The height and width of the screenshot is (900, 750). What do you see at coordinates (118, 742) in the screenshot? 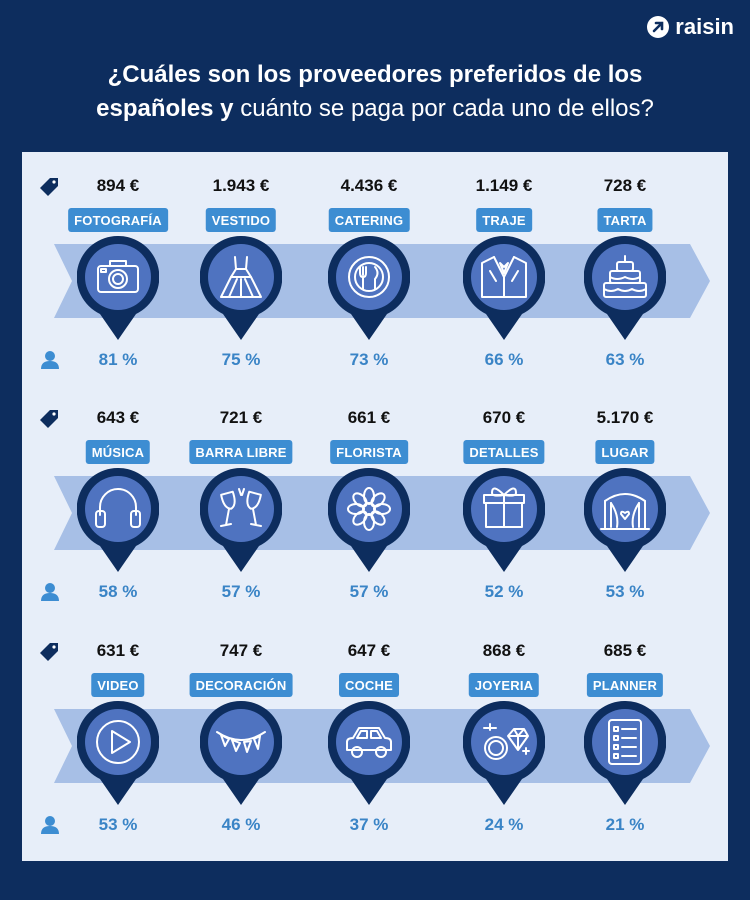
I see `play-icon` at bounding box center [118, 742].